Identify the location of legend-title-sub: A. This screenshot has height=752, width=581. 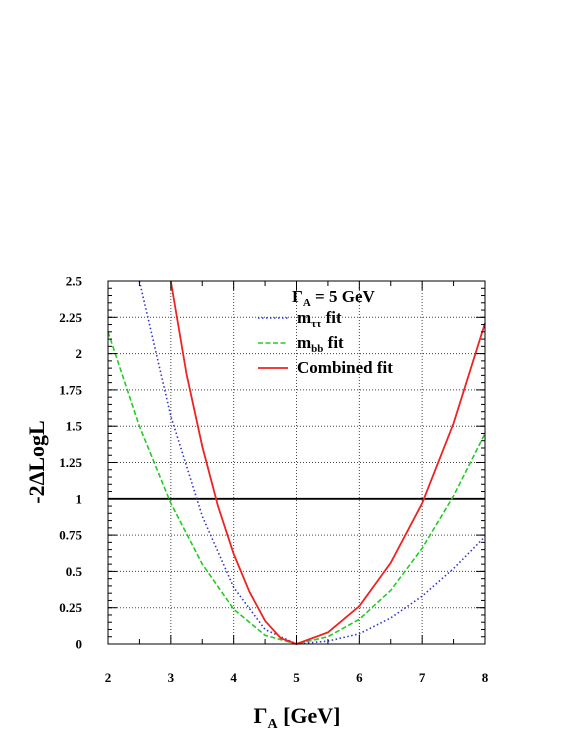
(307, 303).